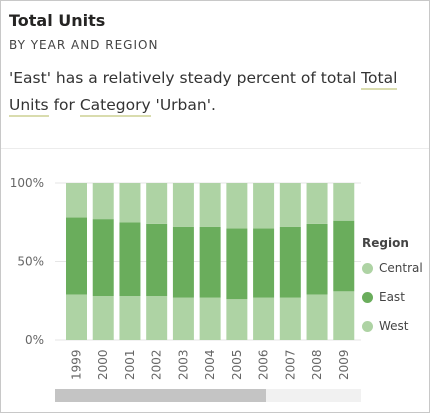 Image resolution: width=430 pixels, height=413 pixels. I want to click on x-tick-label: 2001, so click(130, 364).